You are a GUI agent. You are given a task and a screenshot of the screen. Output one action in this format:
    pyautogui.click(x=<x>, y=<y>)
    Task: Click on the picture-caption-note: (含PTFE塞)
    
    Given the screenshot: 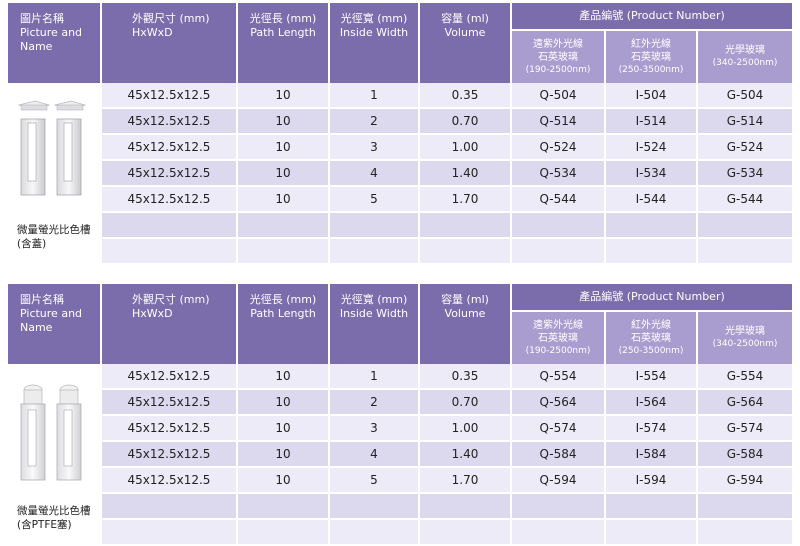 What is the action you would take?
    pyautogui.click(x=44, y=525)
    